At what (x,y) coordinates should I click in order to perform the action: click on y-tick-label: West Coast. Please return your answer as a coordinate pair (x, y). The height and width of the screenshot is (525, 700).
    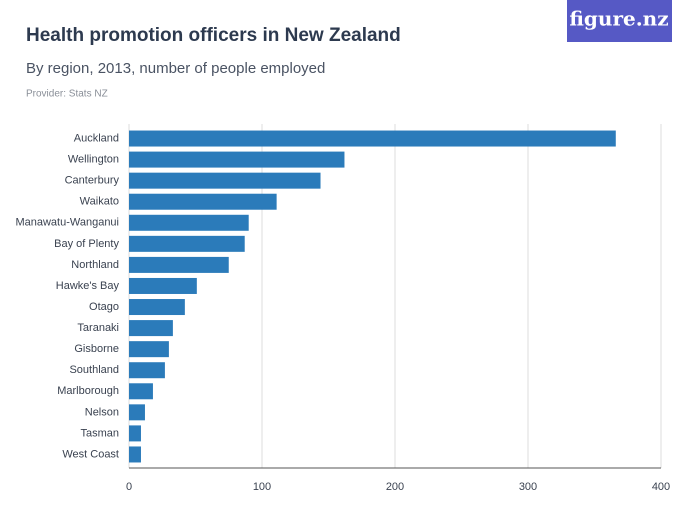
    Looking at the image, I should click on (90, 454).